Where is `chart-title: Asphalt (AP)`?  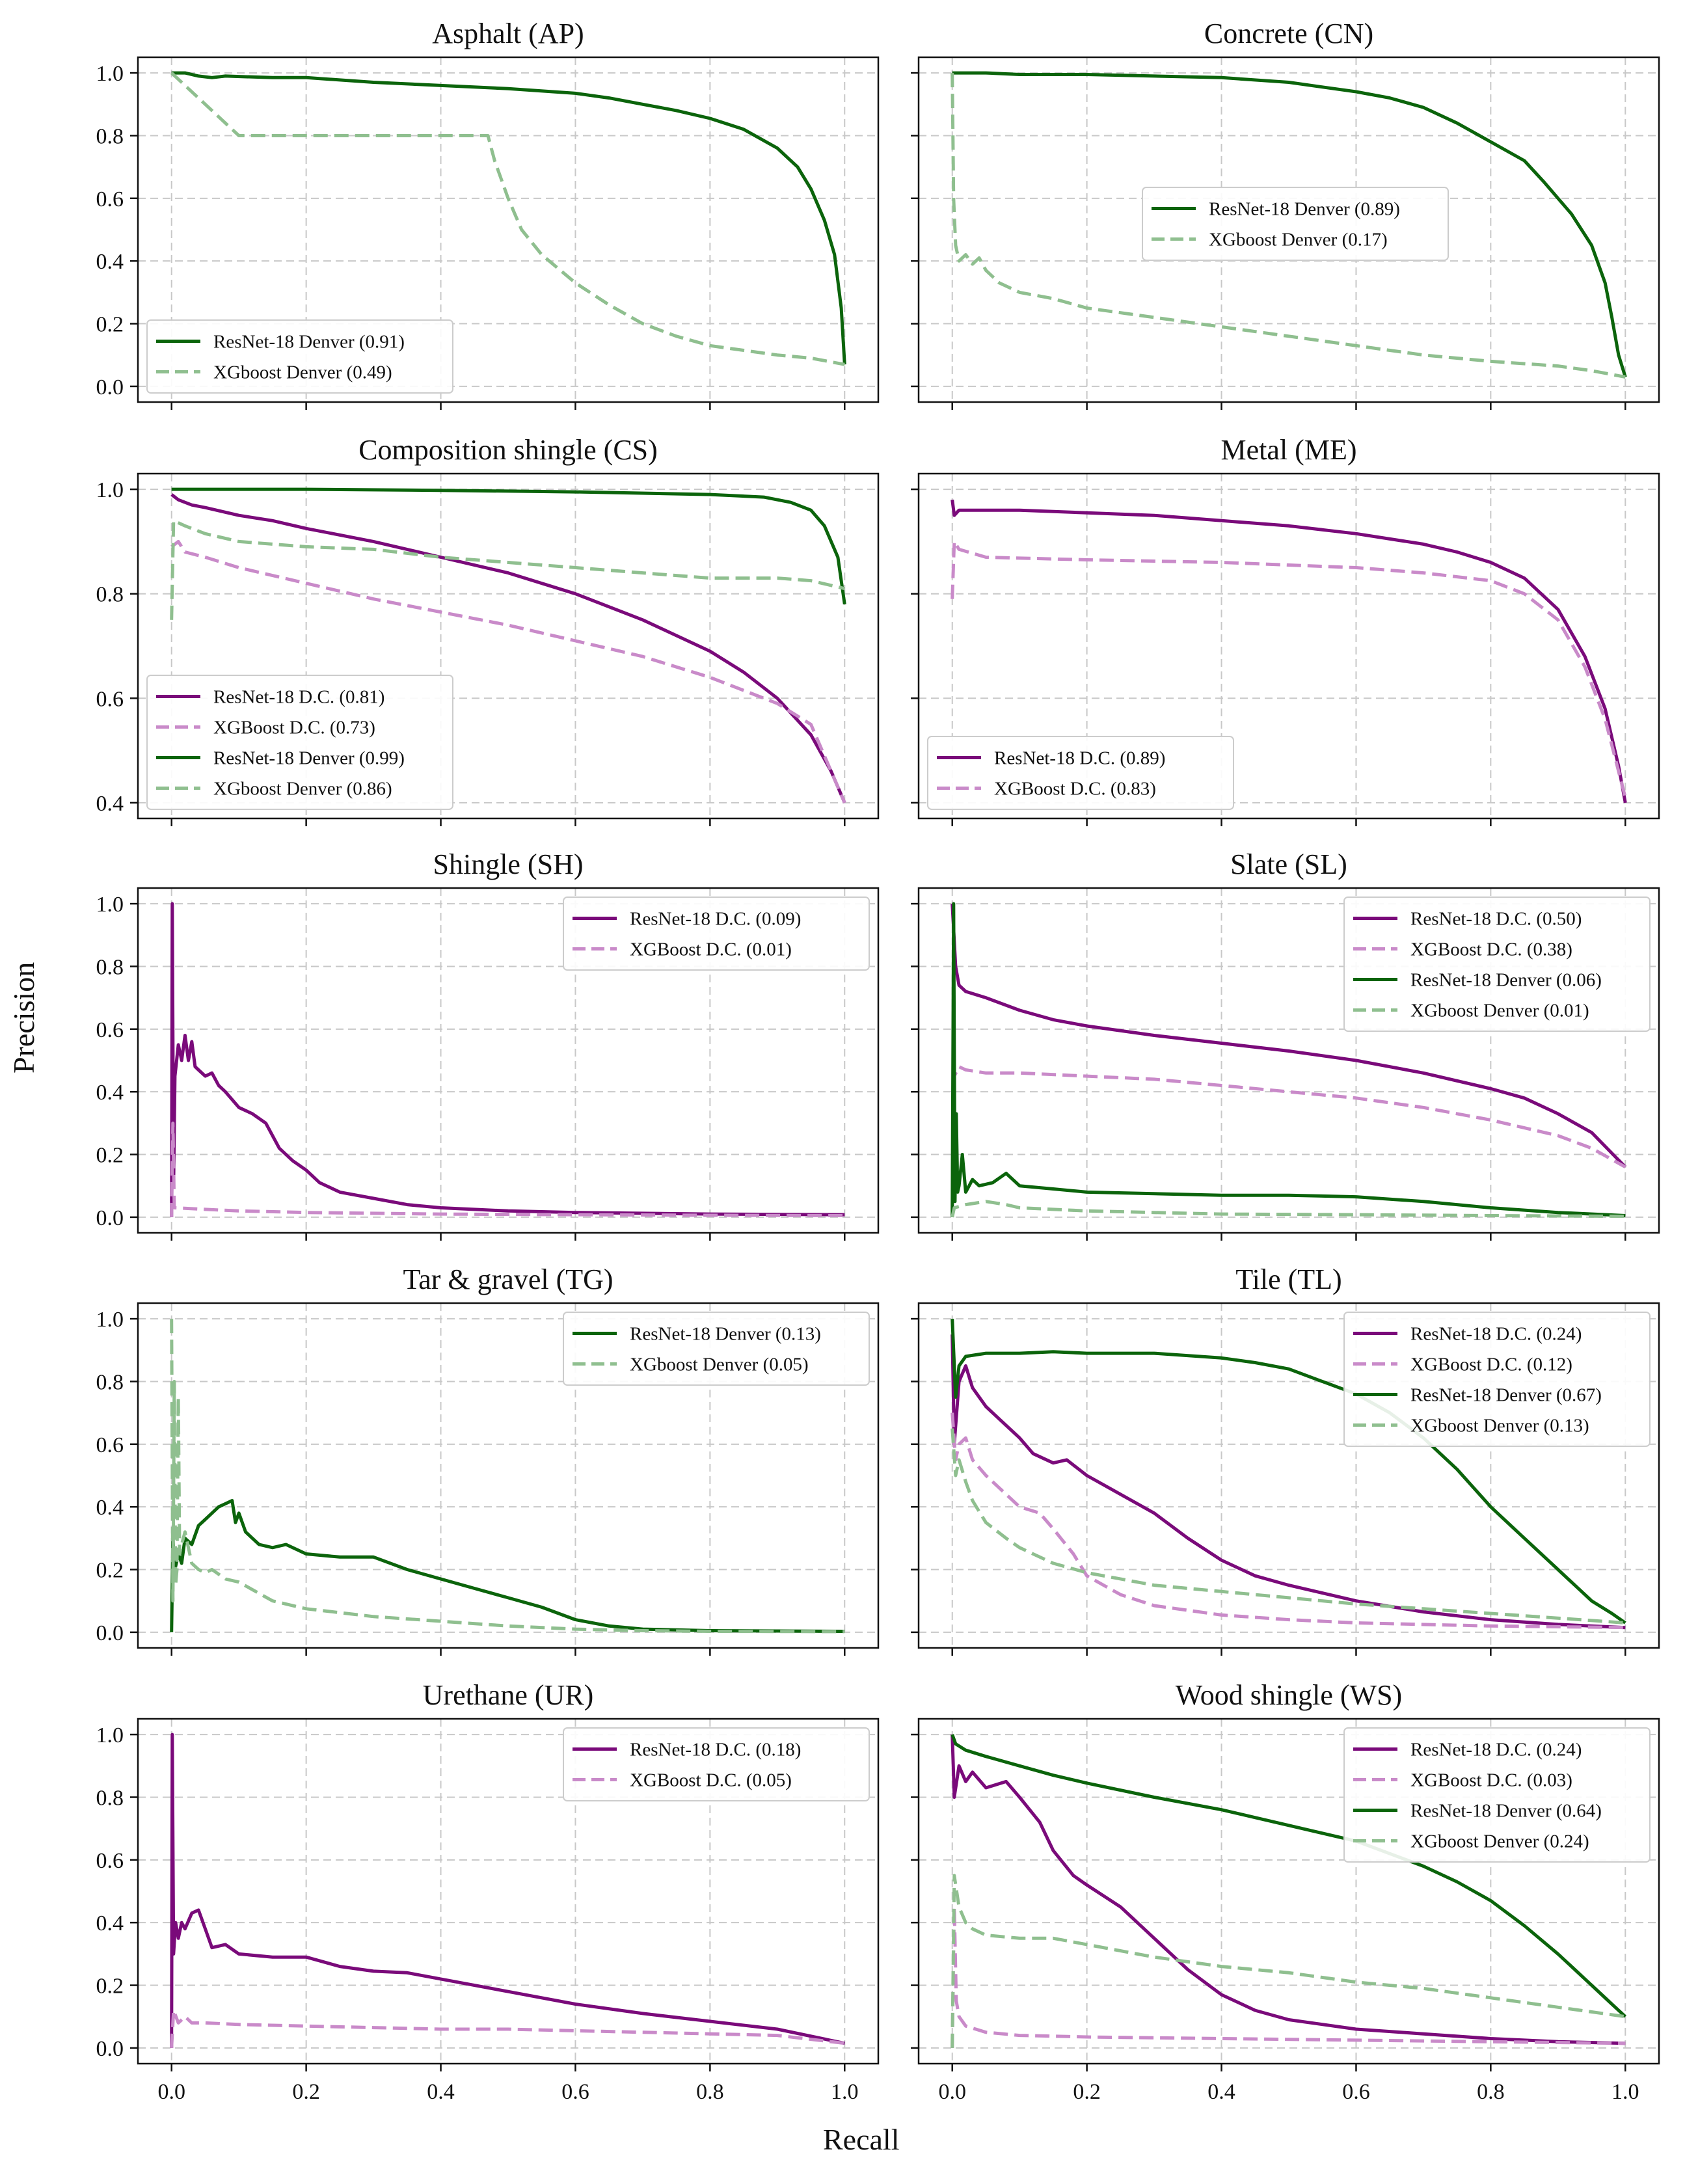
chart-title: Asphalt (AP) is located at coordinates (508, 33).